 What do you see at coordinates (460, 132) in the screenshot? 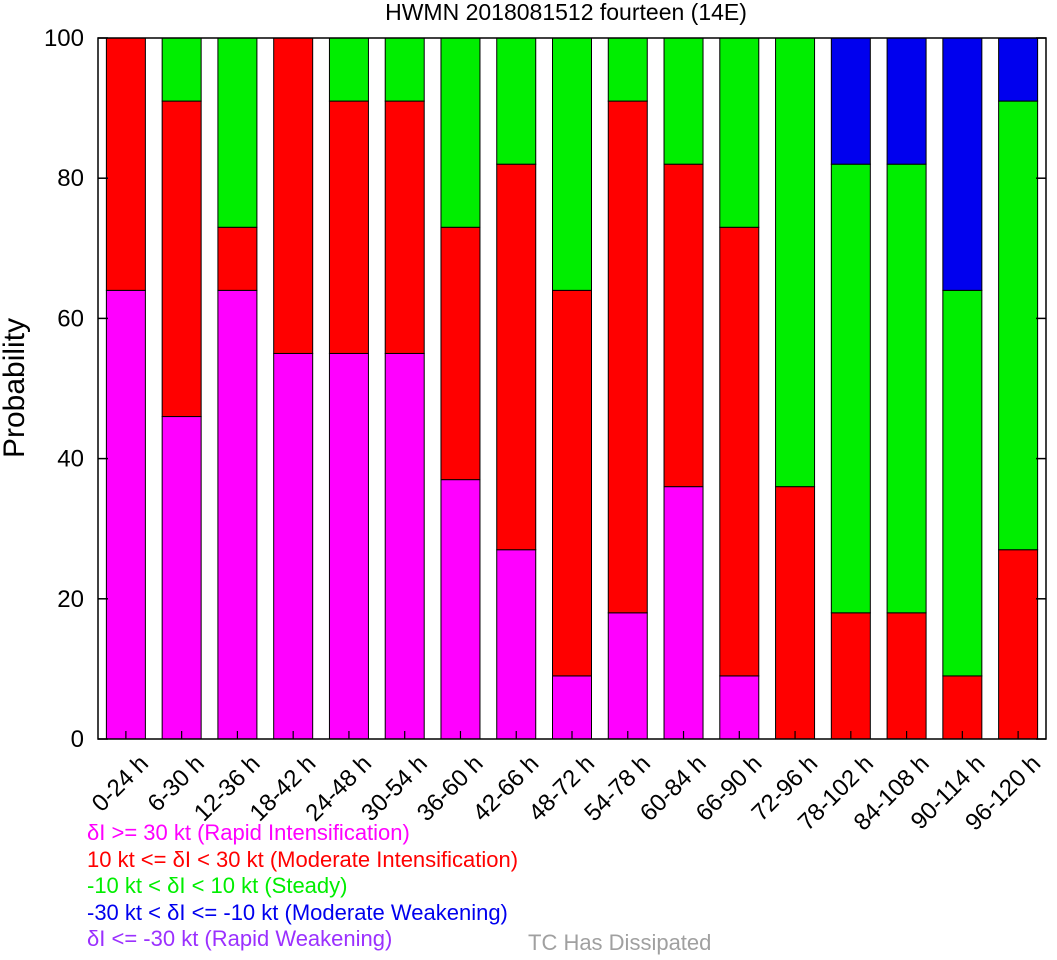
I see `bar-segment-steady-36-60h` at bounding box center [460, 132].